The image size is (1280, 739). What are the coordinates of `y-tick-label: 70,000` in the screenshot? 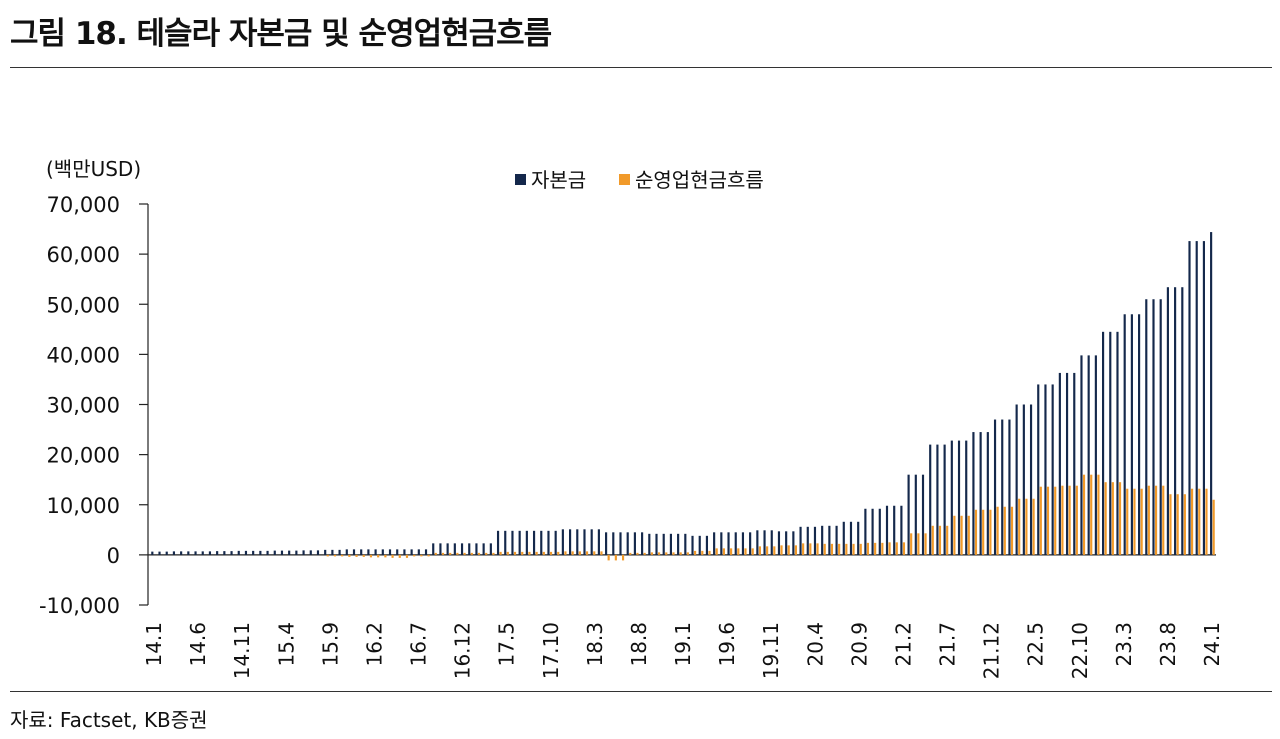 It's located at (83, 205).